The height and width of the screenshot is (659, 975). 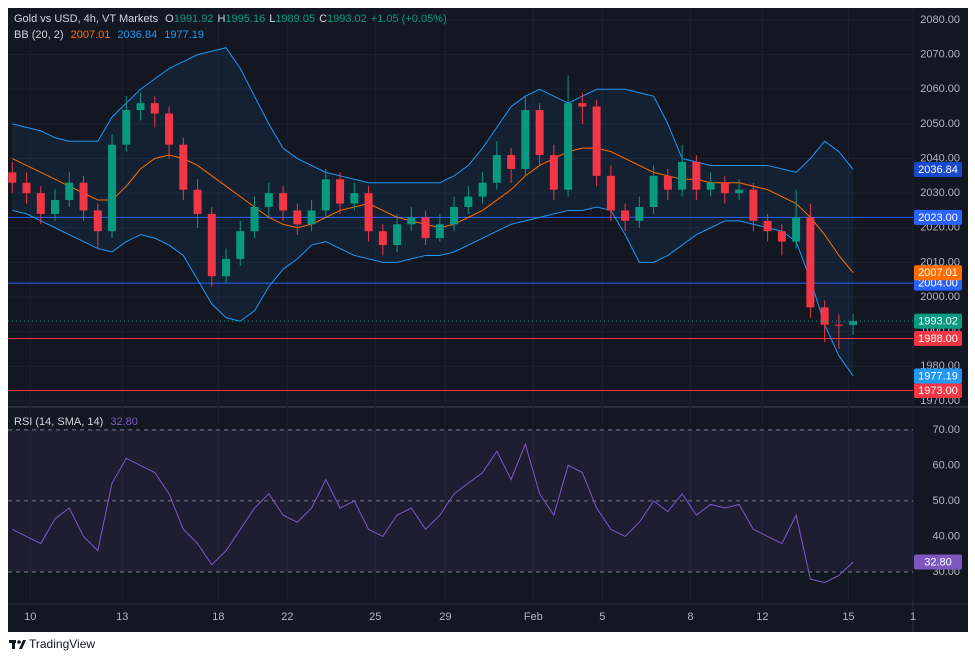 What do you see at coordinates (17, 644) in the screenshot?
I see `logo` at bounding box center [17, 644].